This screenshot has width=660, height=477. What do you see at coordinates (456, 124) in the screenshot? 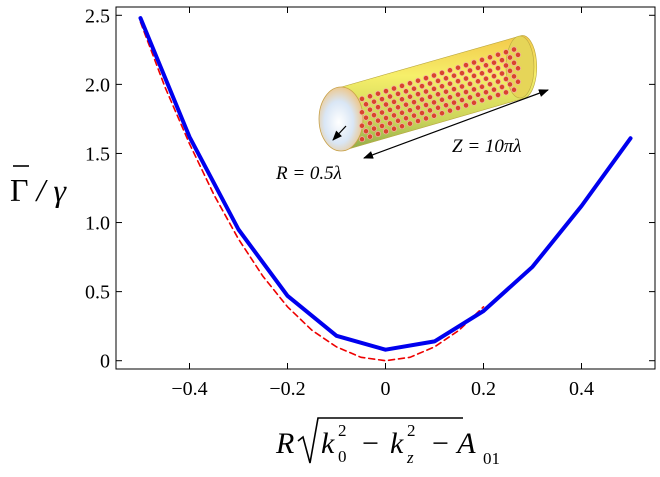
I see `length-arrow` at bounding box center [456, 124].